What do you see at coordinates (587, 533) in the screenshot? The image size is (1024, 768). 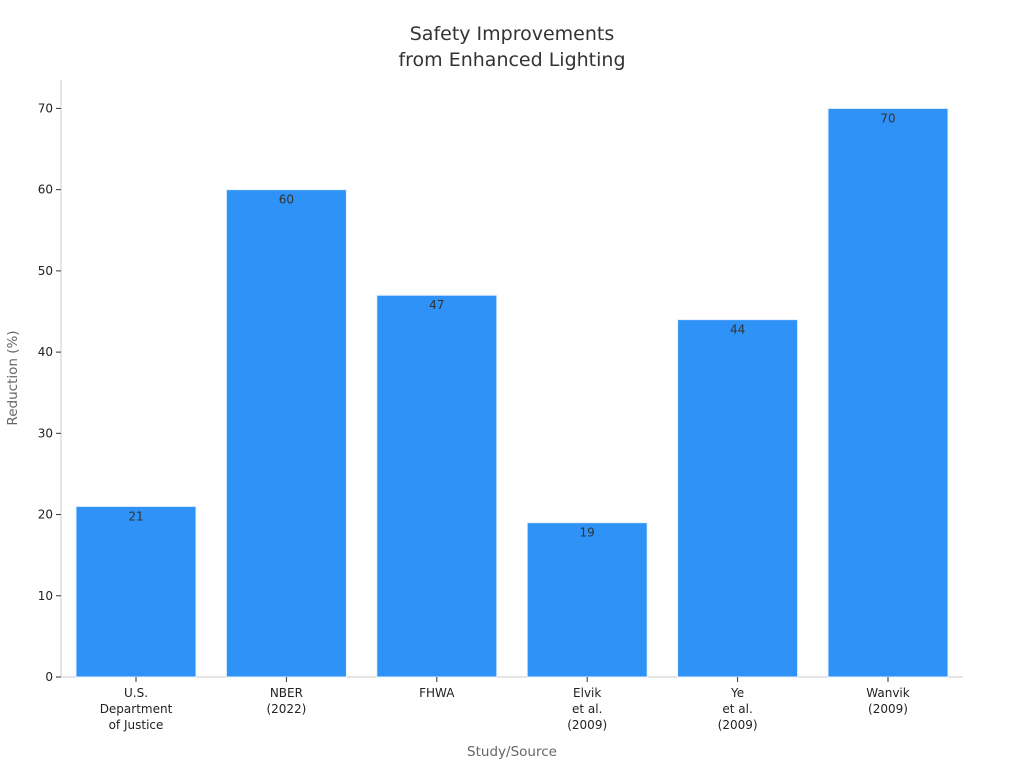 I see `data-label: 19` at bounding box center [587, 533].